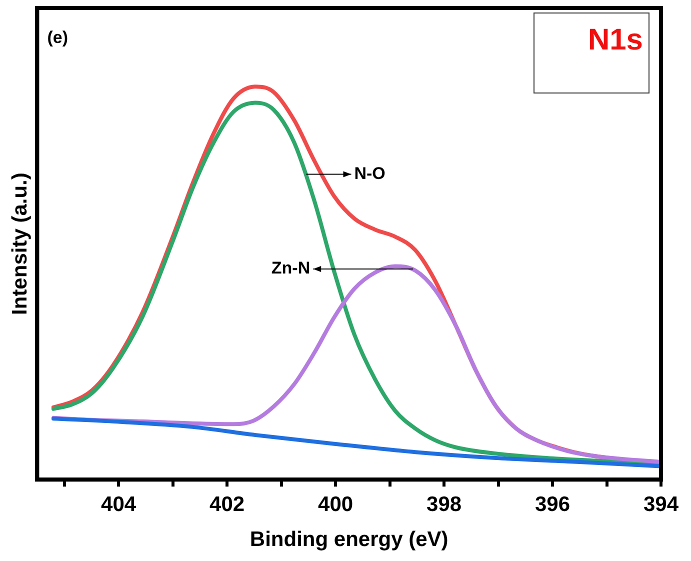 The image size is (691, 561). What do you see at coordinates (370, 173) in the screenshot?
I see `annotation: N-O` at bounding box center [370, 173].